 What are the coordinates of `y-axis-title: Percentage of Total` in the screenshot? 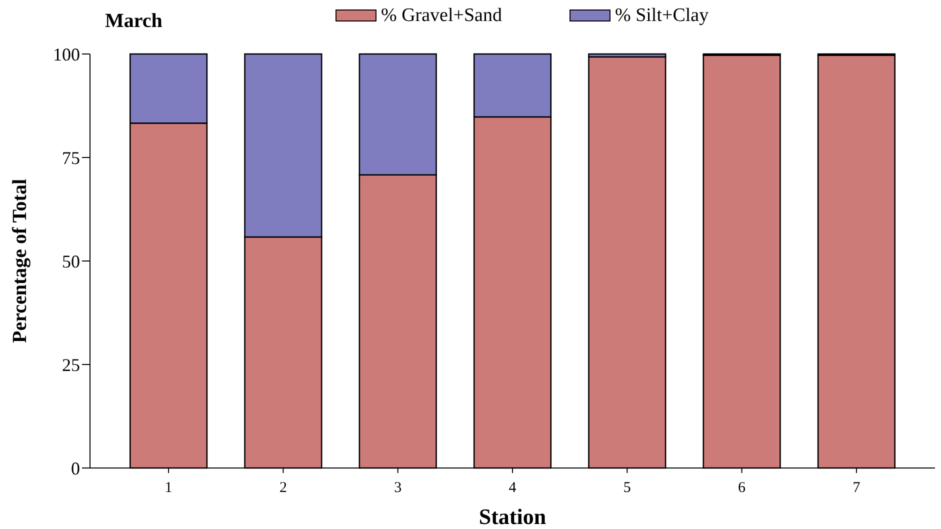 It's located at (20, 261).